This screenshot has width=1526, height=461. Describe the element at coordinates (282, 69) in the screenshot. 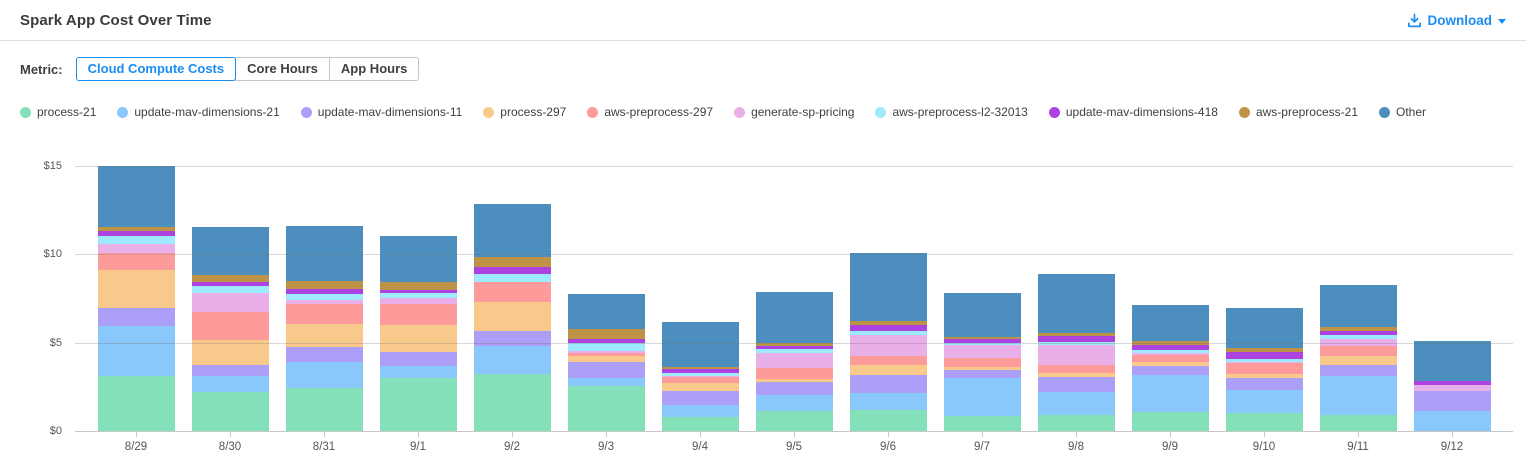

I see `tab-core-hours: Core Hours` at that location.